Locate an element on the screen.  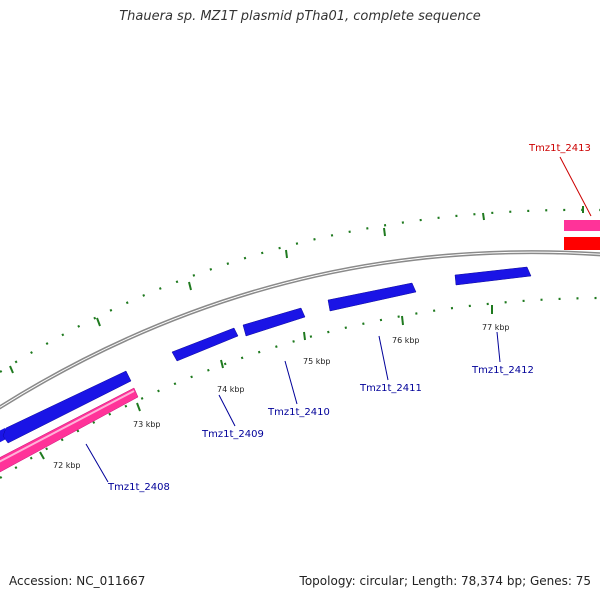
gene-label-2408: Tmz1t_2408 is located at coordinates (138, 487).